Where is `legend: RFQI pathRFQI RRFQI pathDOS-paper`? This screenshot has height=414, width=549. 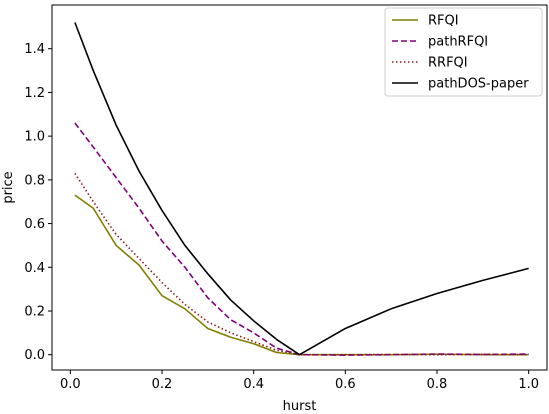 legend: RFQI pathRFQI RRFQI pathDOS-paper is located at coordinates (463, 52).